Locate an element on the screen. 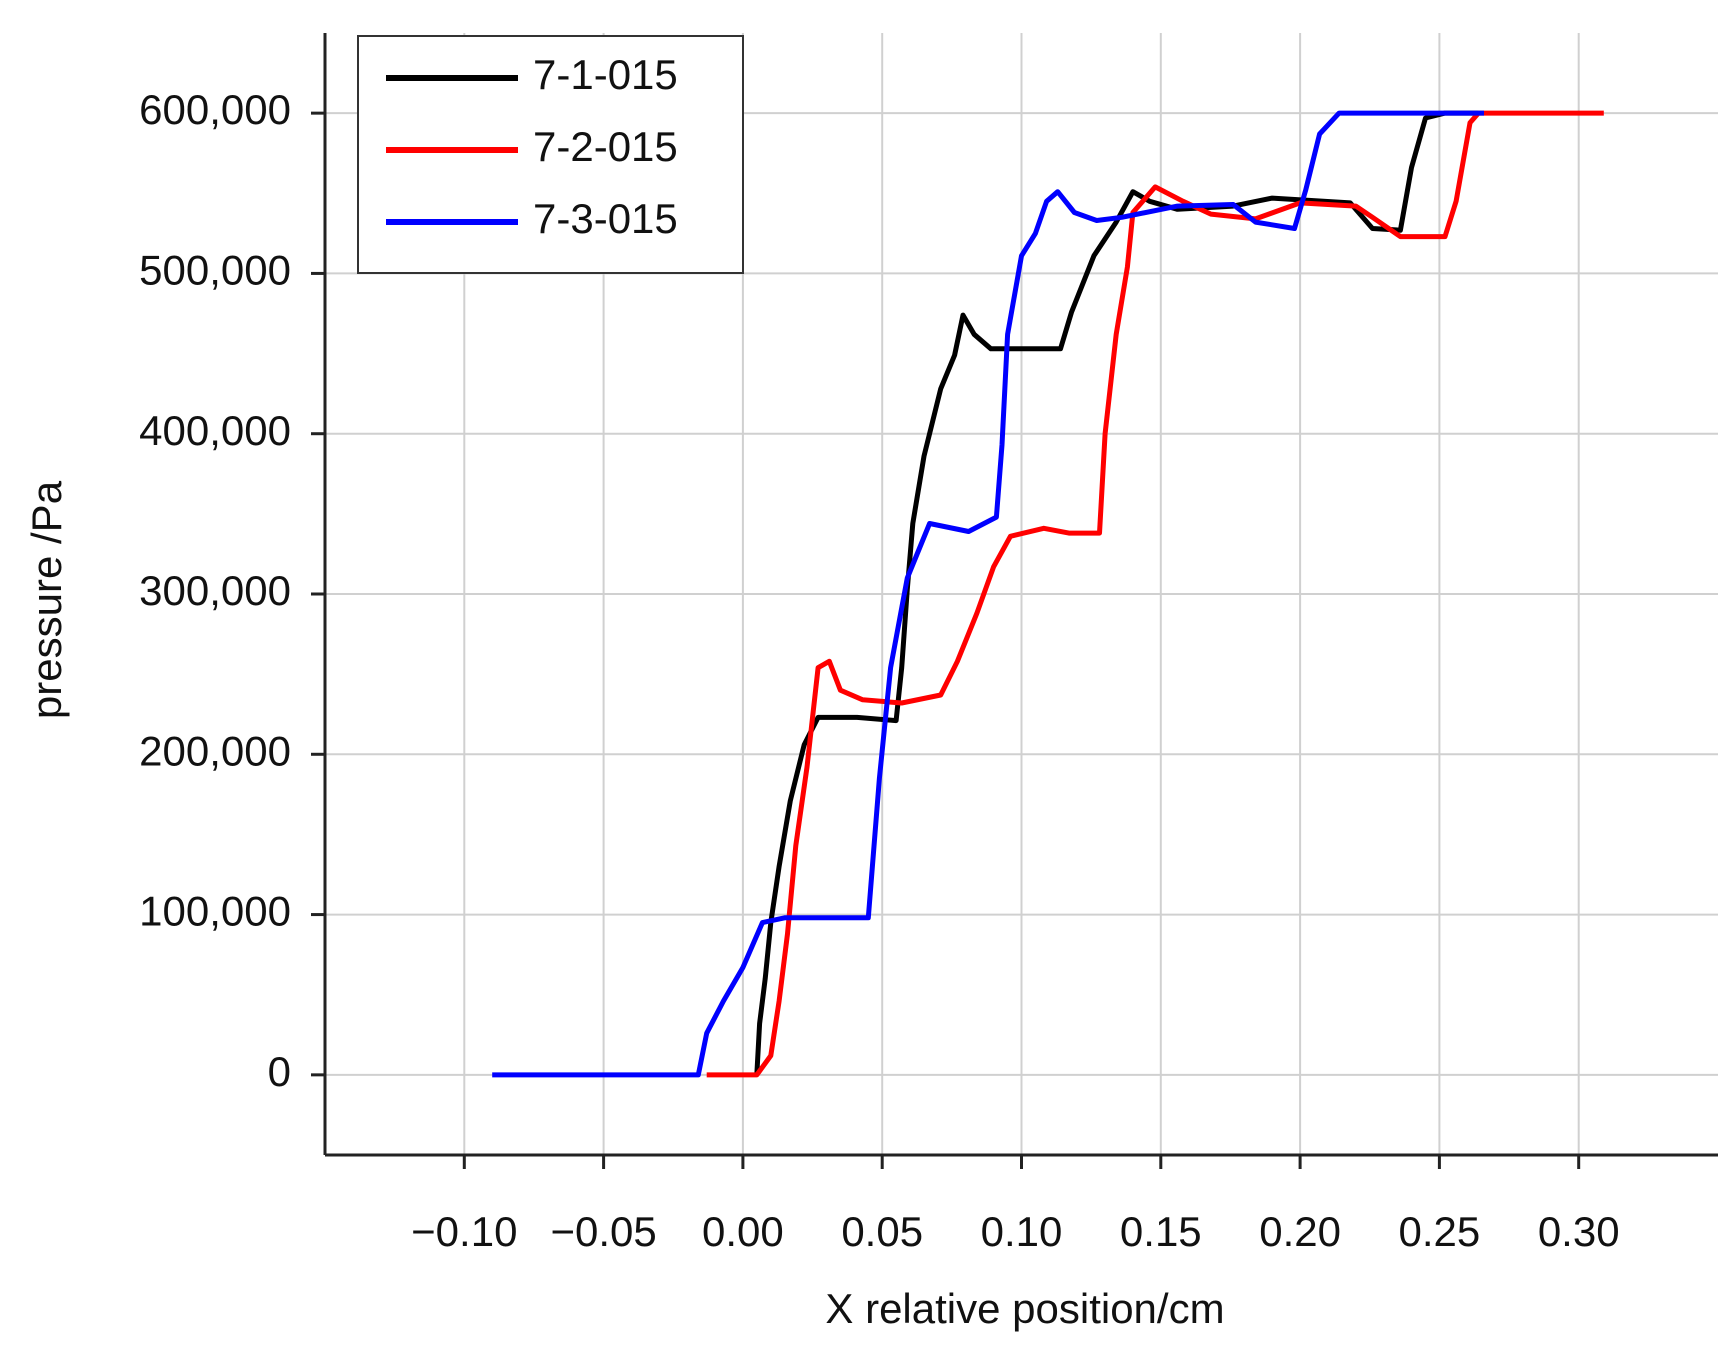 This screenshot has height=1350, width=1735. y-tick-label: 100,000 is located at coordinates (215, 911).